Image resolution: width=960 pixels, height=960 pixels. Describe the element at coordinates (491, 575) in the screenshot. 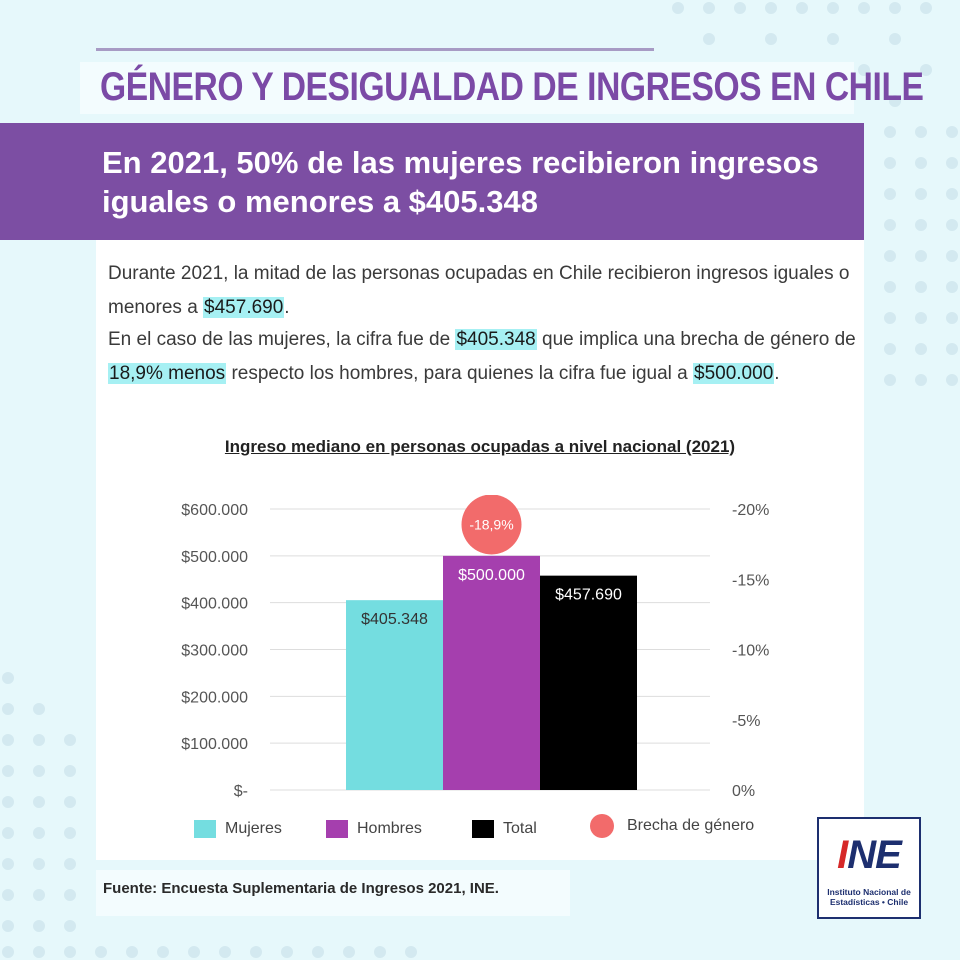

I see `bar-value-label-hombres: $500.000` at that location.